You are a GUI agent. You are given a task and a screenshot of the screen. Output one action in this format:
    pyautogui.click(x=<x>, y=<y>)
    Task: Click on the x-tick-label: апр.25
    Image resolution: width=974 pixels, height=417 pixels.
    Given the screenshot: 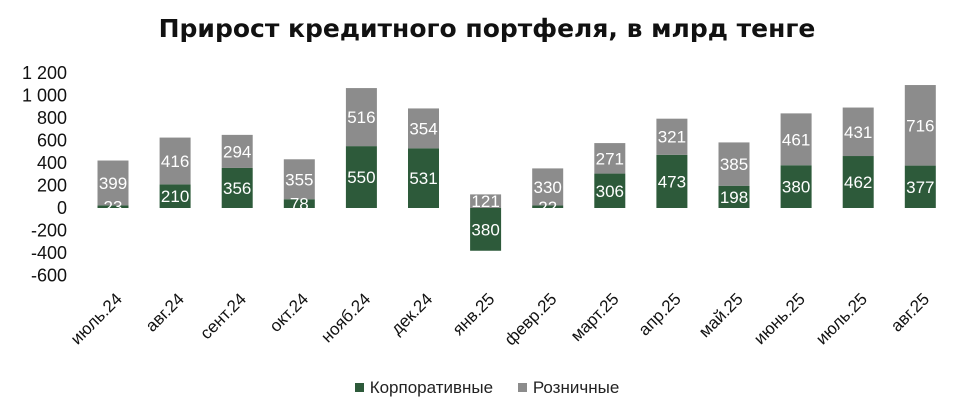 What is the action you would take?
    pyautogui.click(x=660, y=314)
    